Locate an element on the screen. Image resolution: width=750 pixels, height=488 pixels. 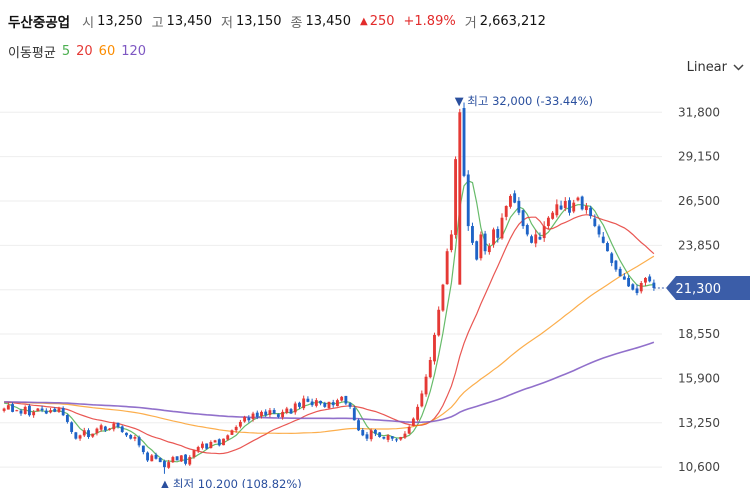
stock-name: 두산중공업 is located at coordinates (39, 23).